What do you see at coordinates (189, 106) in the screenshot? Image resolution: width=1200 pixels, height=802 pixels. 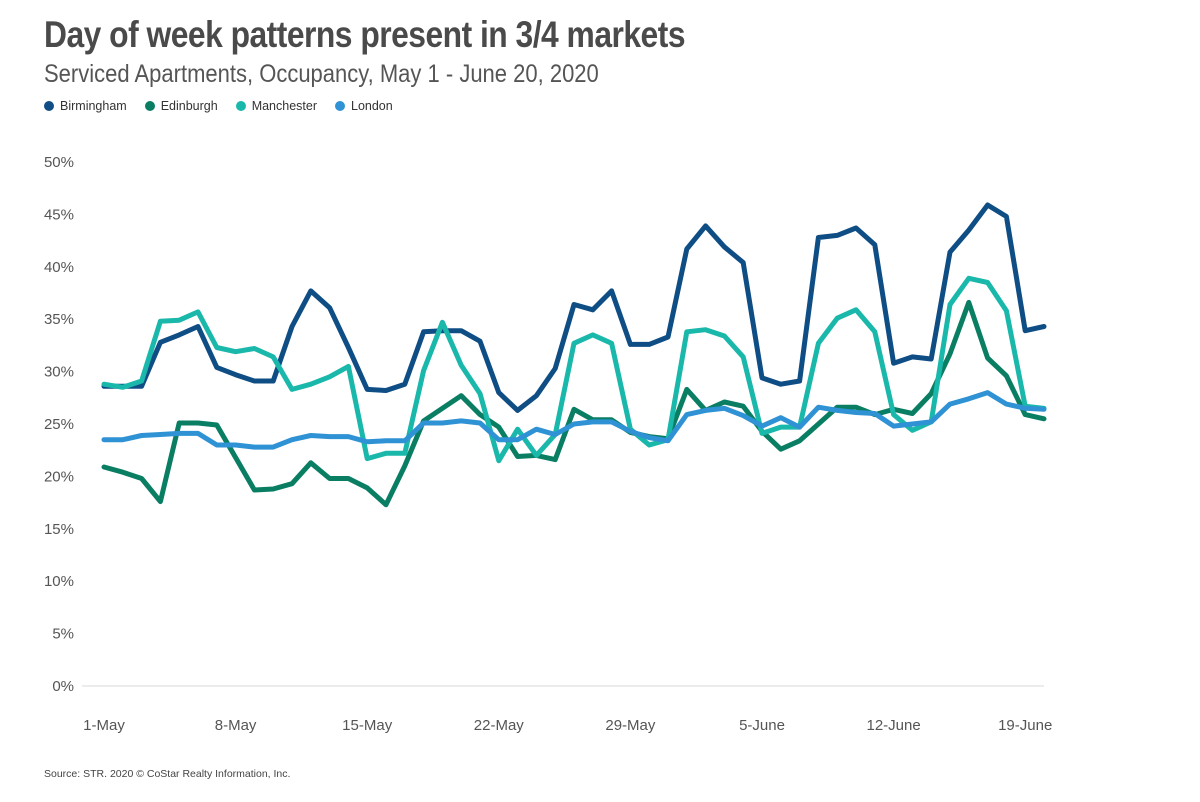 I see `legend-label: Edinburgh` at bounding box center [189, 106].